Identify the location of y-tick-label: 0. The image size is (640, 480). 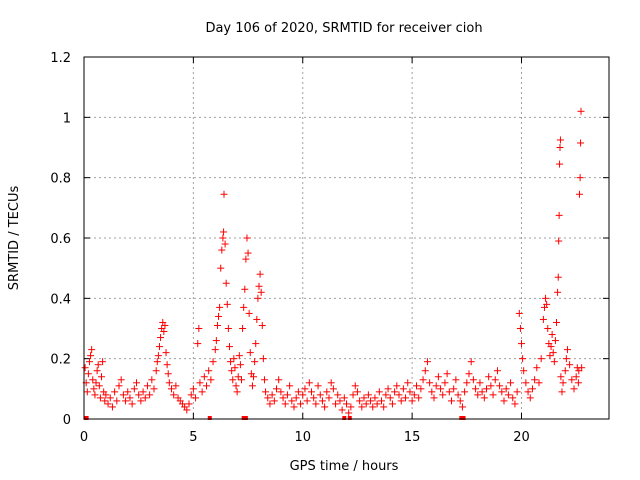
(67, 420).